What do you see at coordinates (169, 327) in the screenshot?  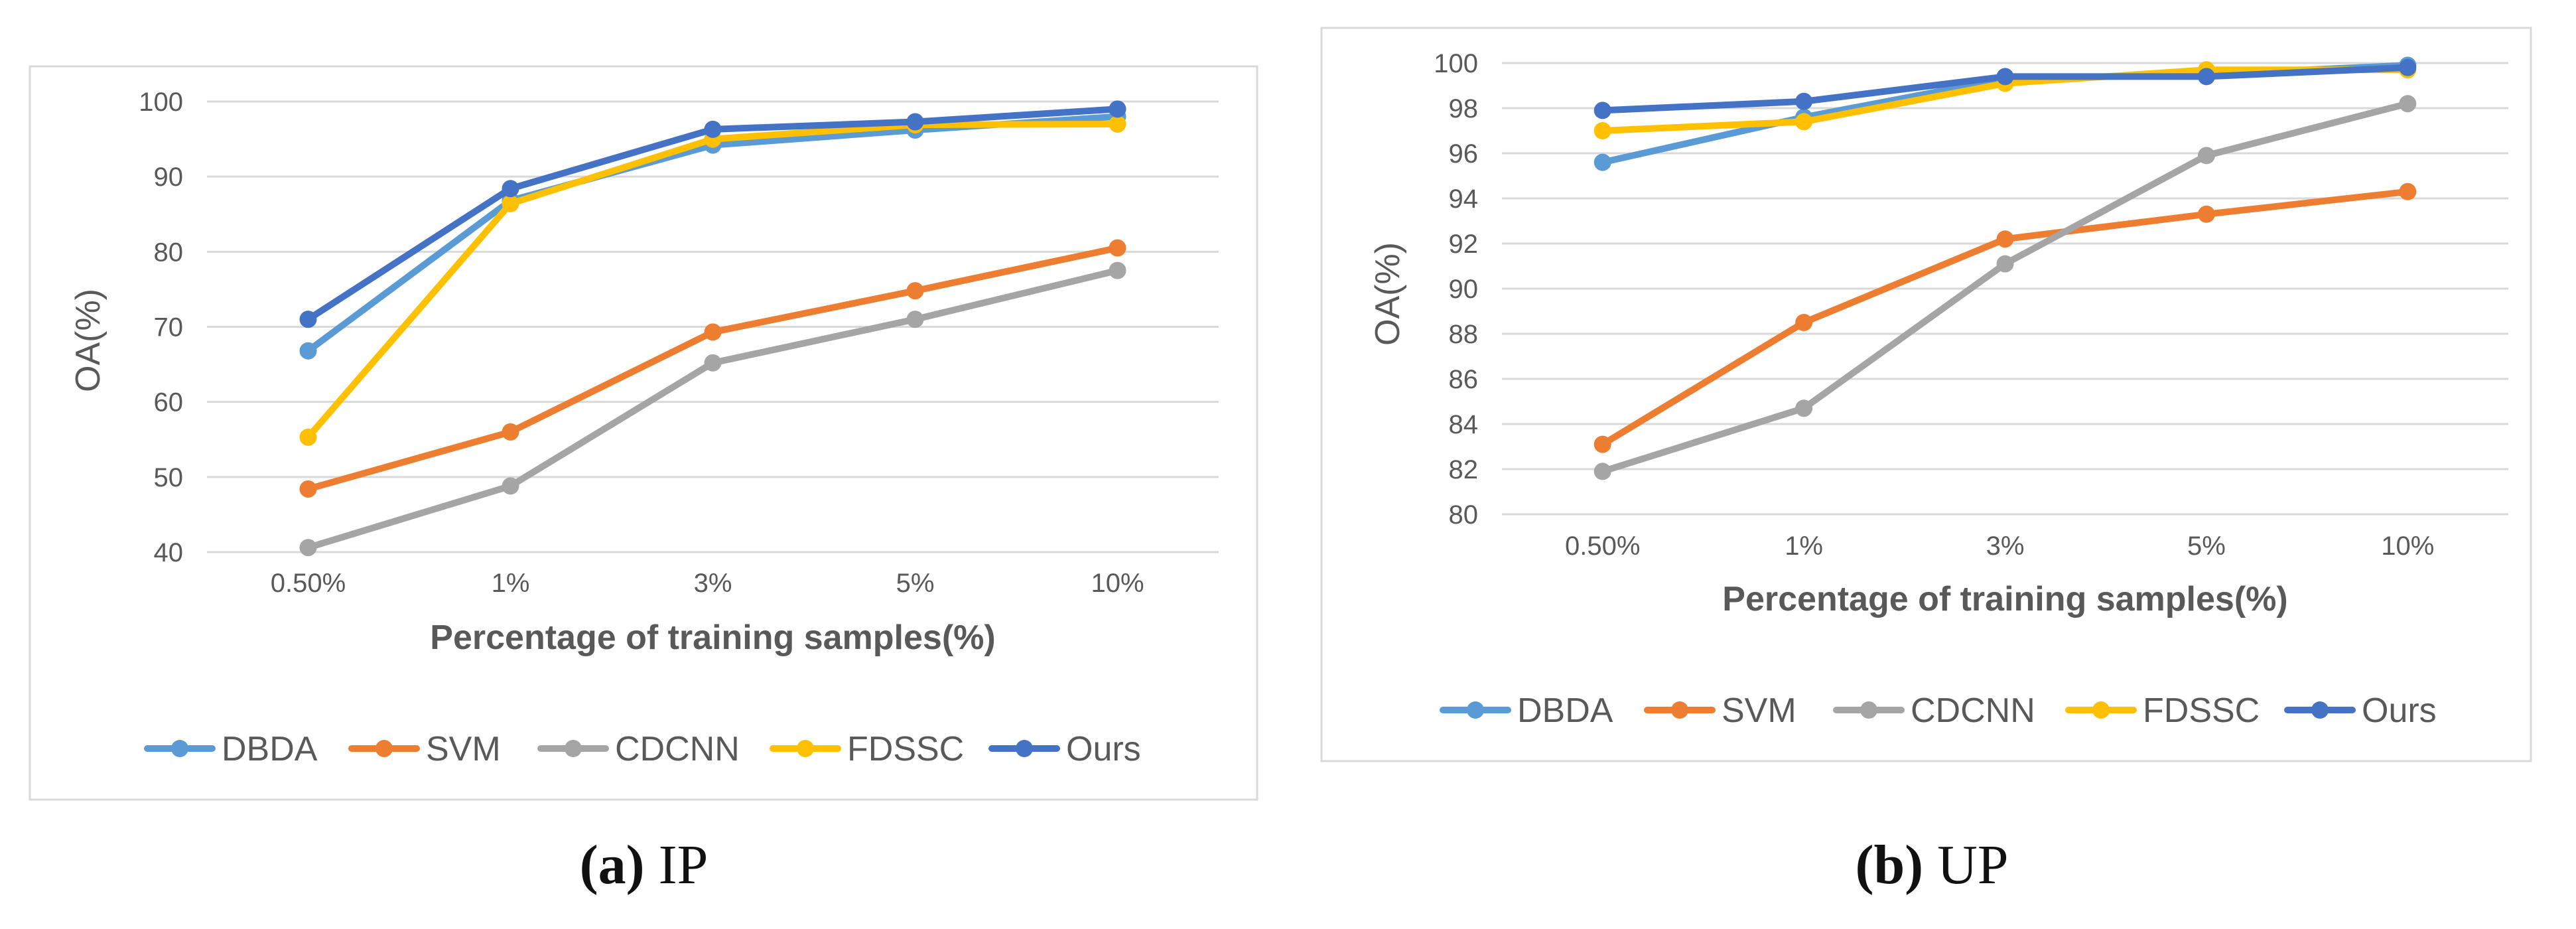 I see `ip-y-tick-label: 70` at bounding box center [169, 327].